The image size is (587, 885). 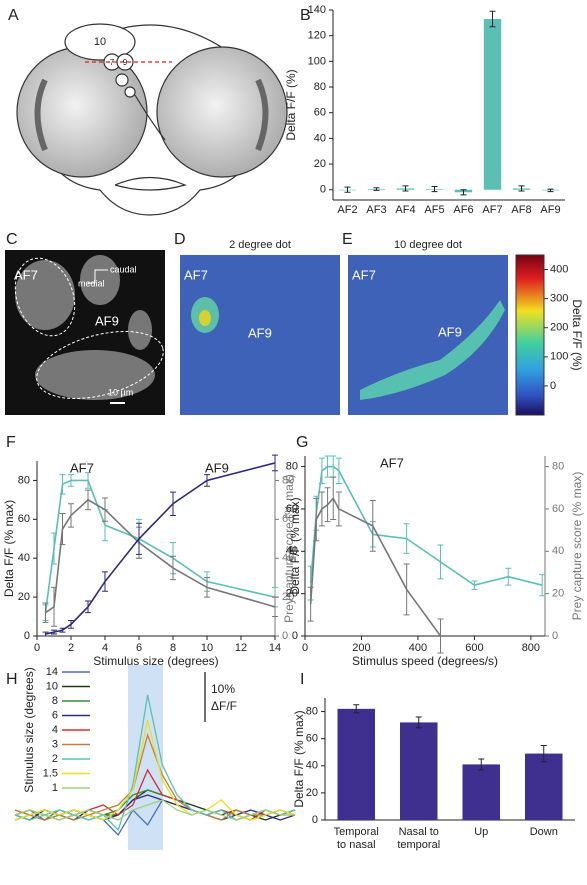 I want to click on x-tick-label: AF4, so click(x=405, y=210).